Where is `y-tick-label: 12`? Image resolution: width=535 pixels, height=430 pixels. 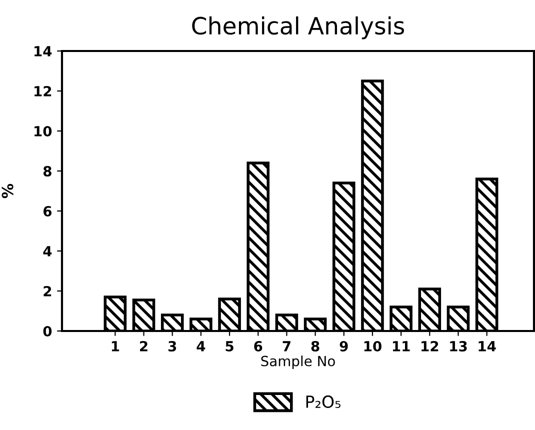
y-tick-label: 12 is located at coordinates (43, 91).